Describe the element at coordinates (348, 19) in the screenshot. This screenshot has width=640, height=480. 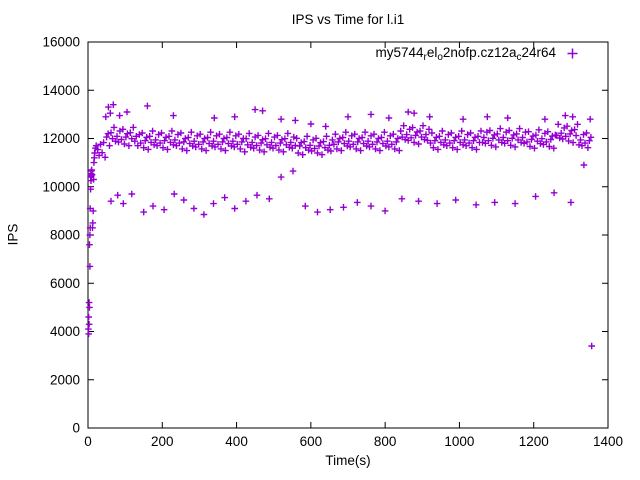
I see `chart-title: IPS vs Time for l.i1` at that location.